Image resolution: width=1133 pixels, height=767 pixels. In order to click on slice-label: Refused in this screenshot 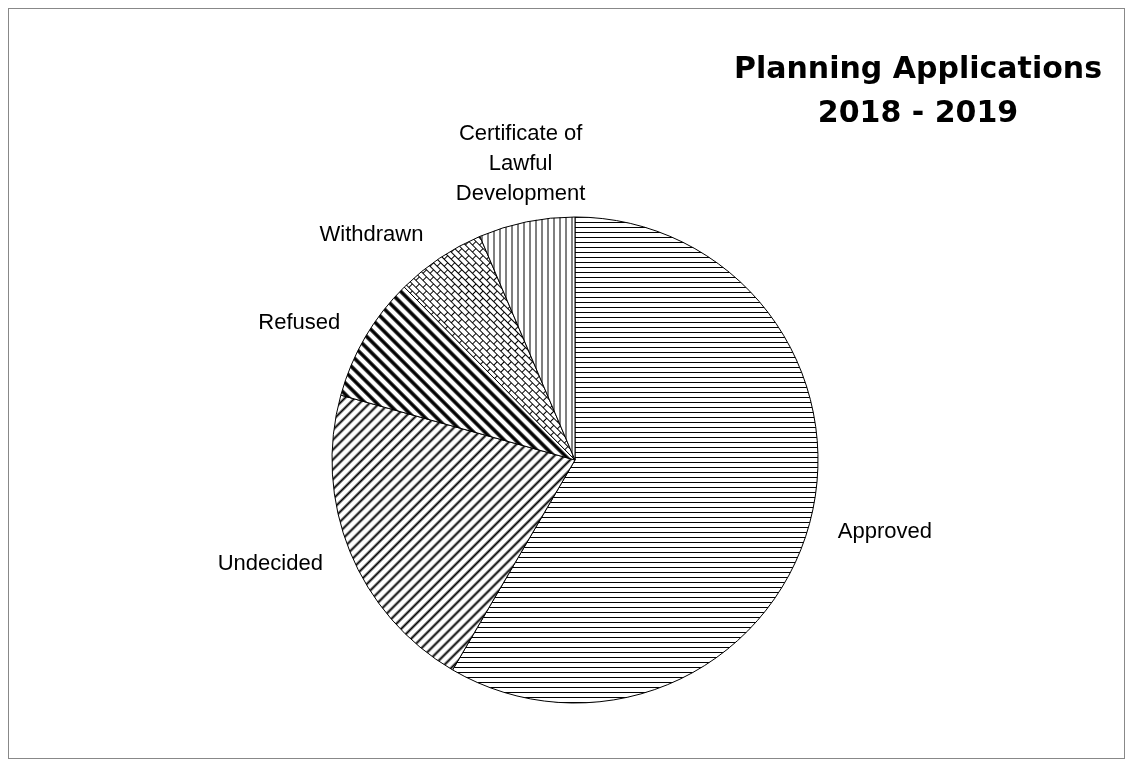, I will do `click(299, 322)`.